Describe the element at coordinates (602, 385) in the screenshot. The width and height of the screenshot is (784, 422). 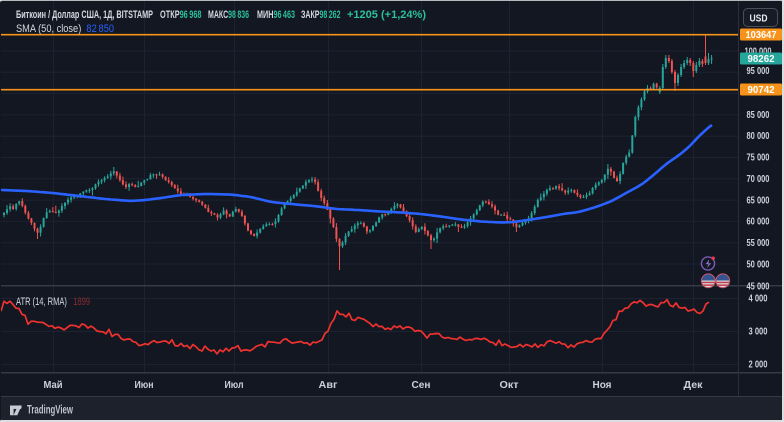
I see `svg-text: Ноя` at that location.